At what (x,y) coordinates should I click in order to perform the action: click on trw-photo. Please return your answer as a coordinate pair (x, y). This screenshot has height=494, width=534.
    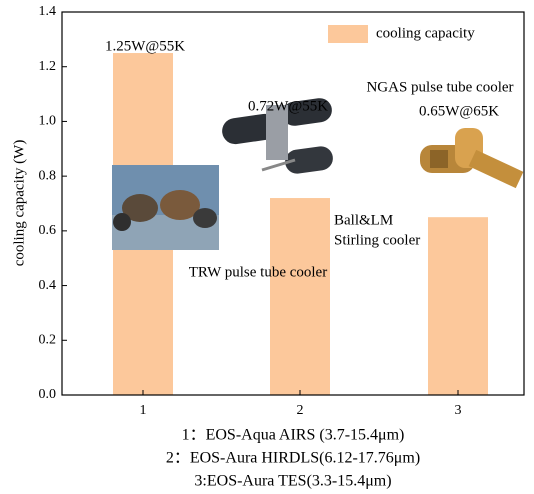
    Looking at the image, I should click on (165, 207).